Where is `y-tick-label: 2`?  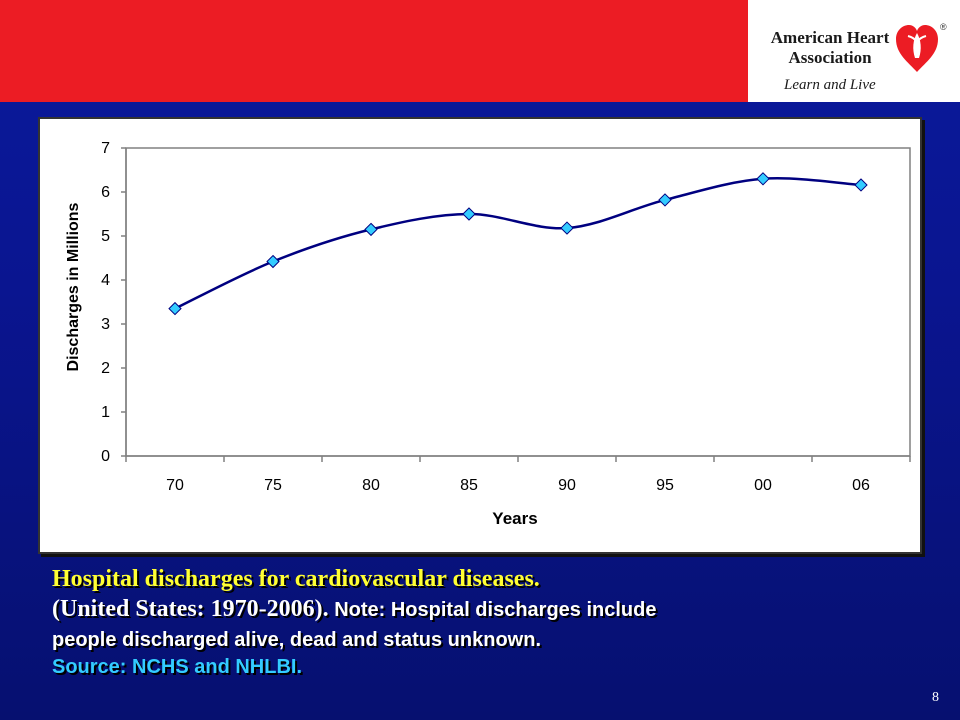
y-tick-label: 2 is located at coordinates (105, 368).